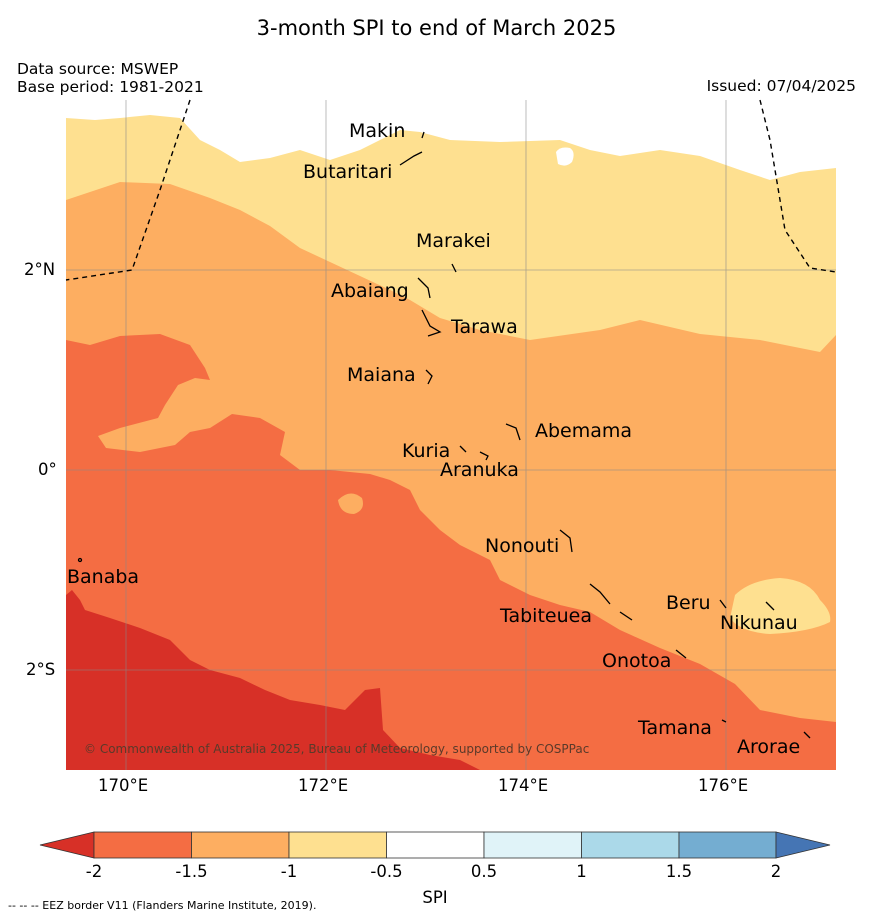 This screenshot has height=919, width=873. Describe the element at coordinates (523, 785) in the screenshot. I see `lon-label-174: 174°E` at that location.